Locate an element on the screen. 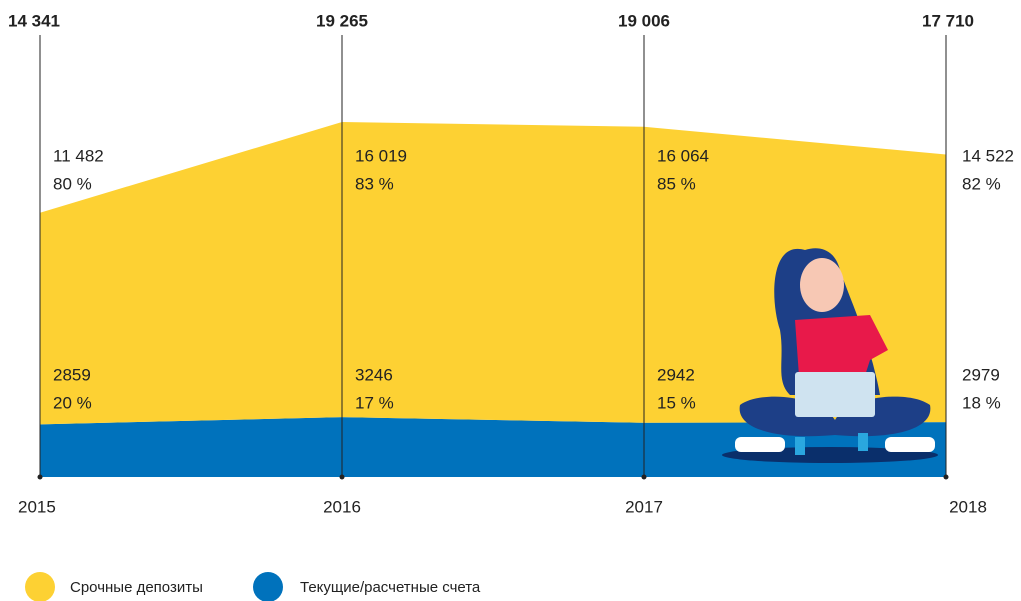 The height and width of the screenshot is (601, 1021). value-label: 16 064 is located at coordinates (683, 155).